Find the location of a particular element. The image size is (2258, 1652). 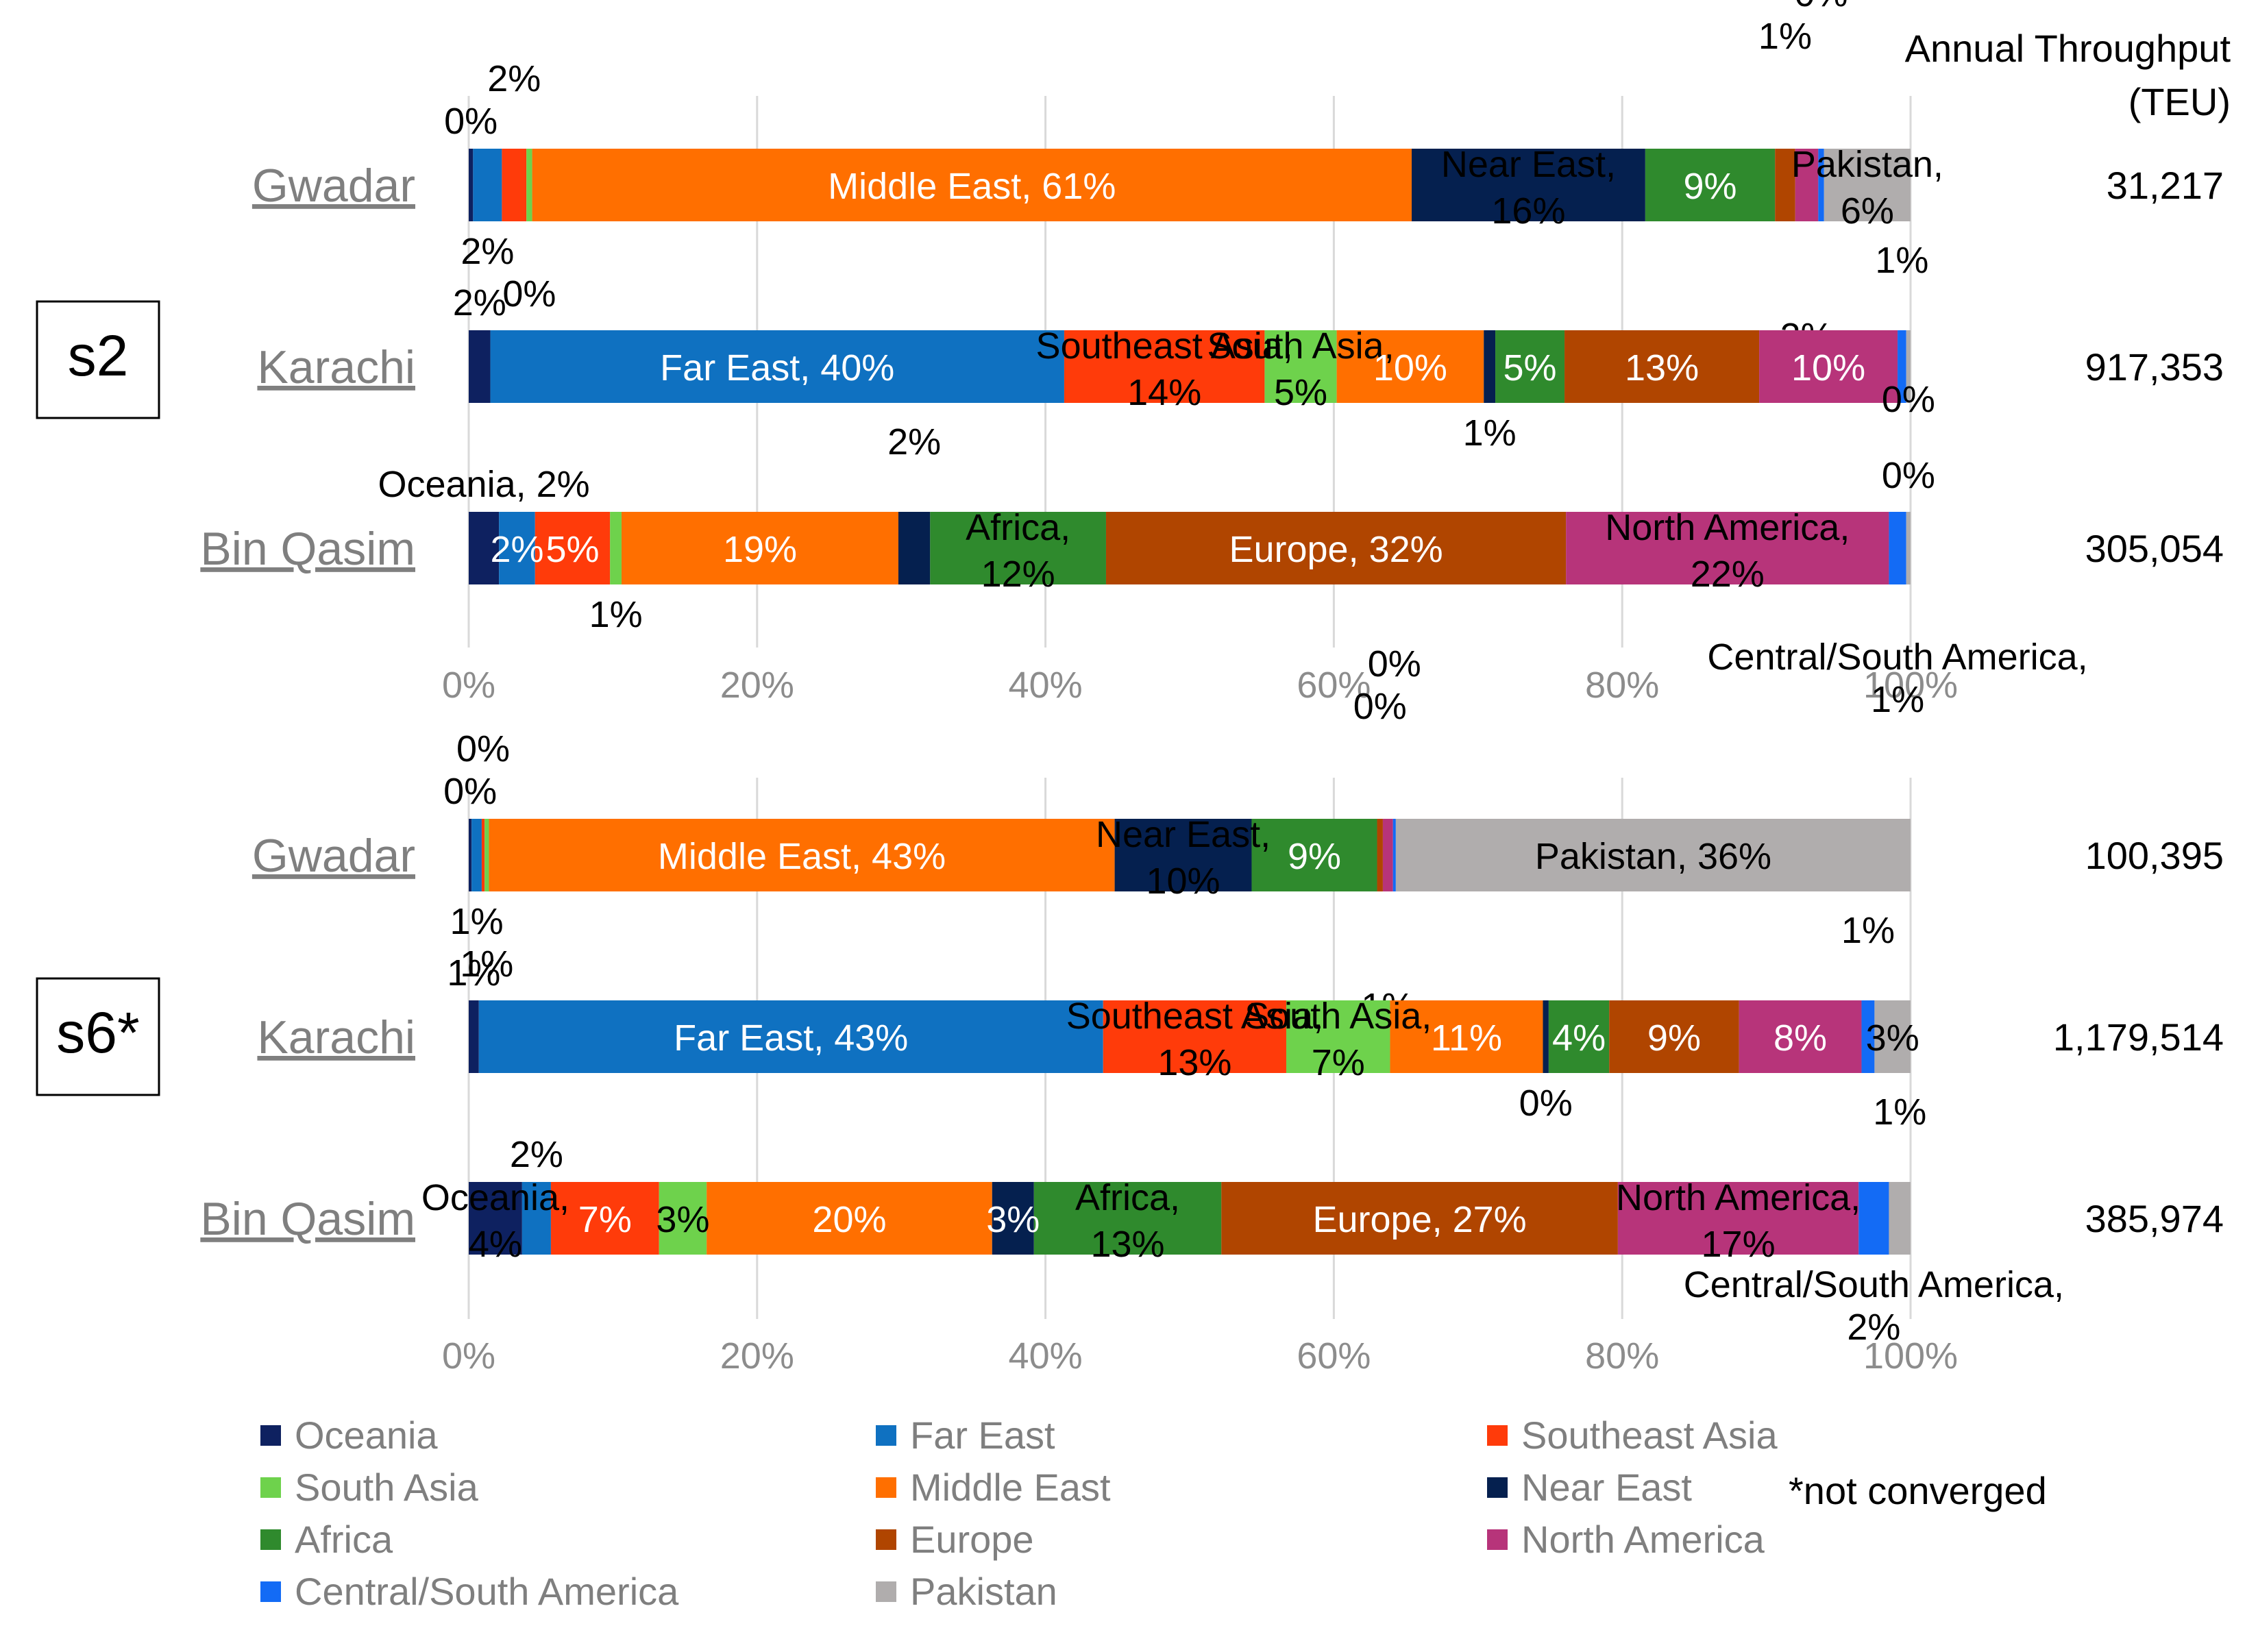

legend-item-south-asia: South Asia is located at coordinates (370, 1487).